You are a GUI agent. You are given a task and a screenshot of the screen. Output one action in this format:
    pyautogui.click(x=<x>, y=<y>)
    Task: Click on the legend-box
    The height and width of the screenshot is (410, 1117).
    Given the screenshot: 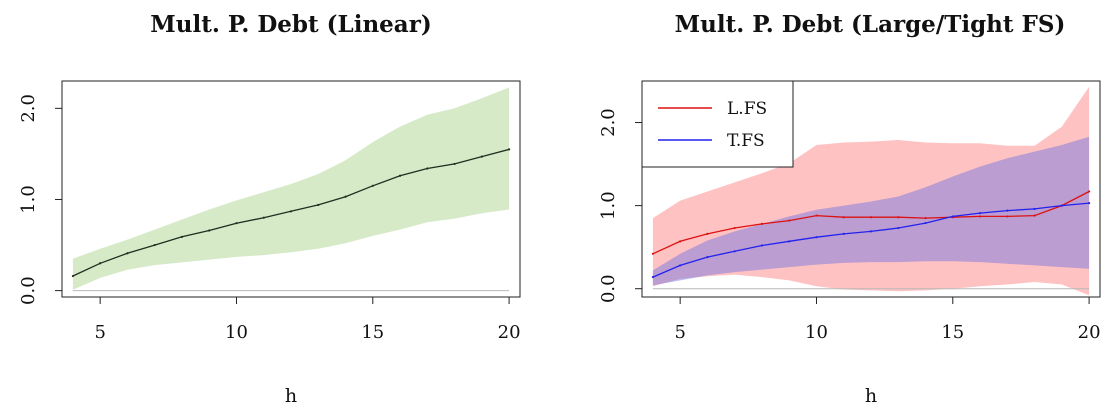 What is the action you would take?
    pyautogui.click(x=717, y=124)
    